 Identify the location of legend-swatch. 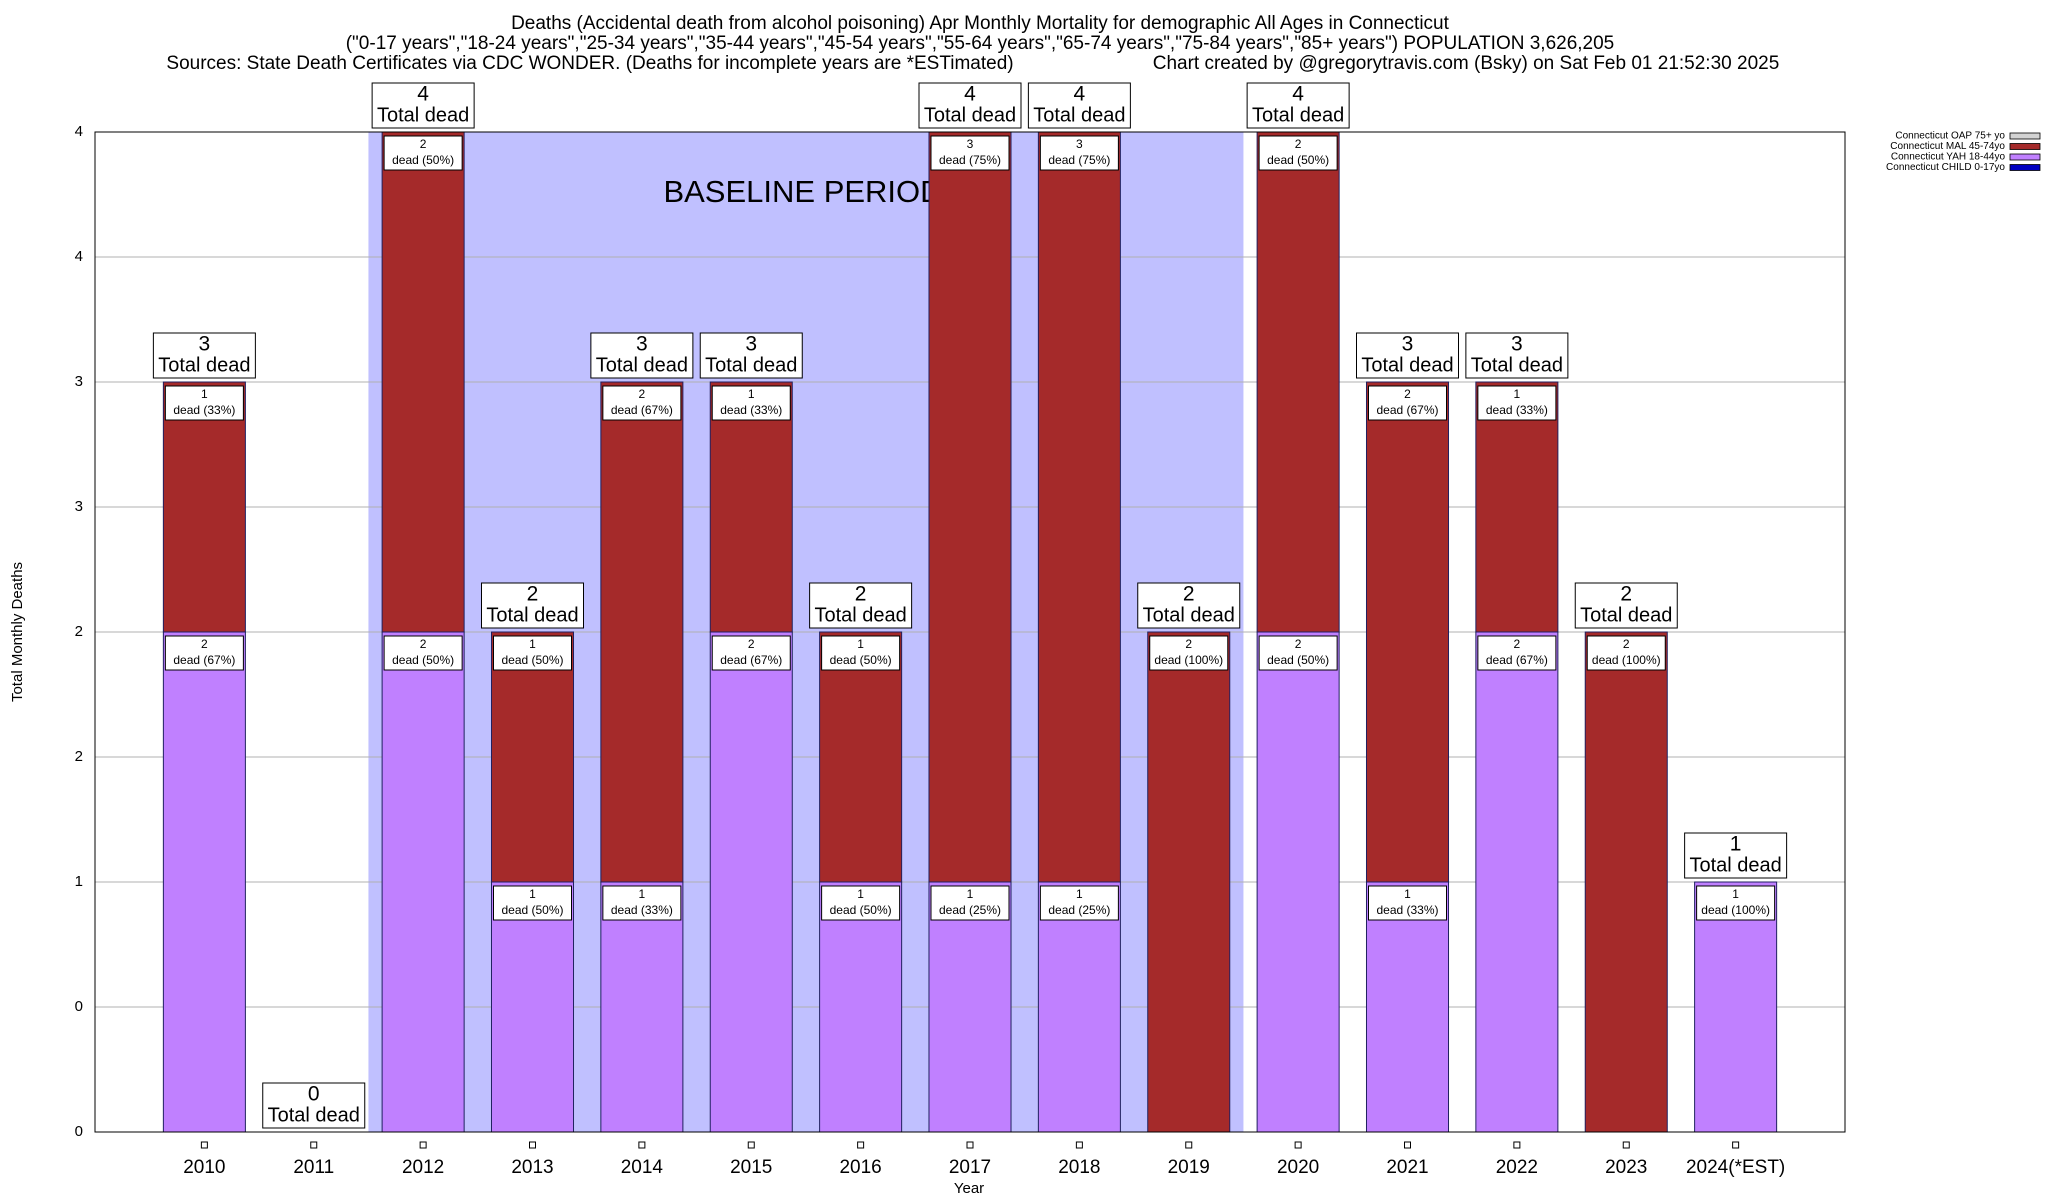
(2025, 167).